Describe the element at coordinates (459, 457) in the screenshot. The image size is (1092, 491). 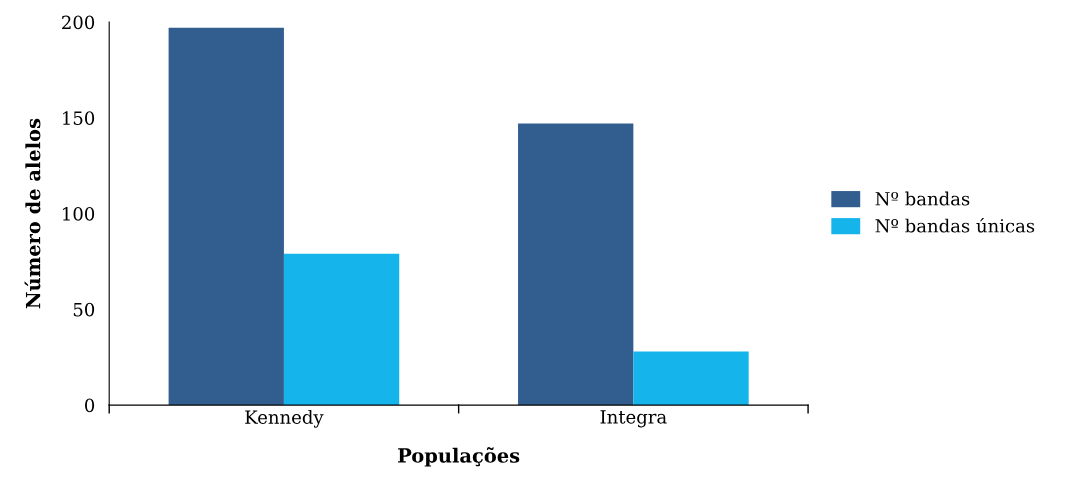
I see `x-axis-title: Populações` at that location.